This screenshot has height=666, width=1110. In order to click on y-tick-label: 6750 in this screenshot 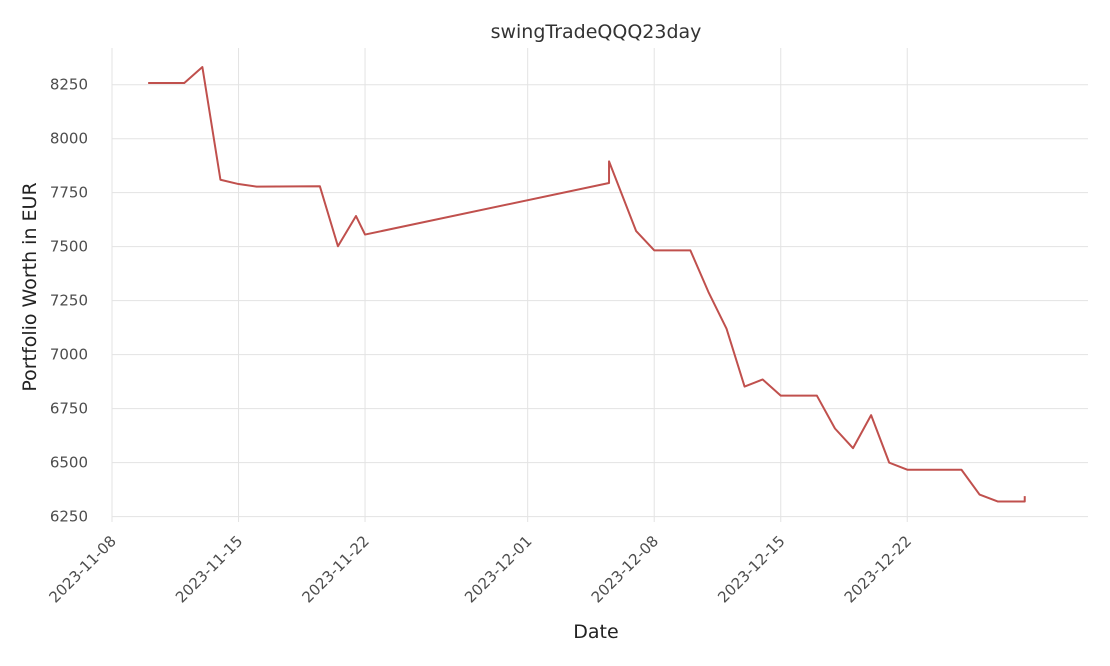, I will do `click(69, 409)`.